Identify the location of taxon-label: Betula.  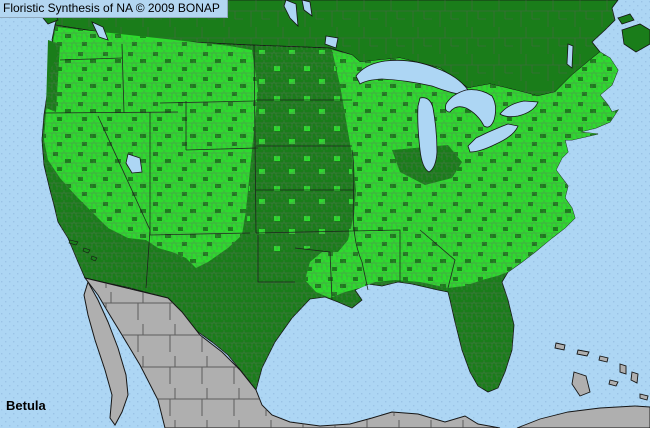
(26, 405).